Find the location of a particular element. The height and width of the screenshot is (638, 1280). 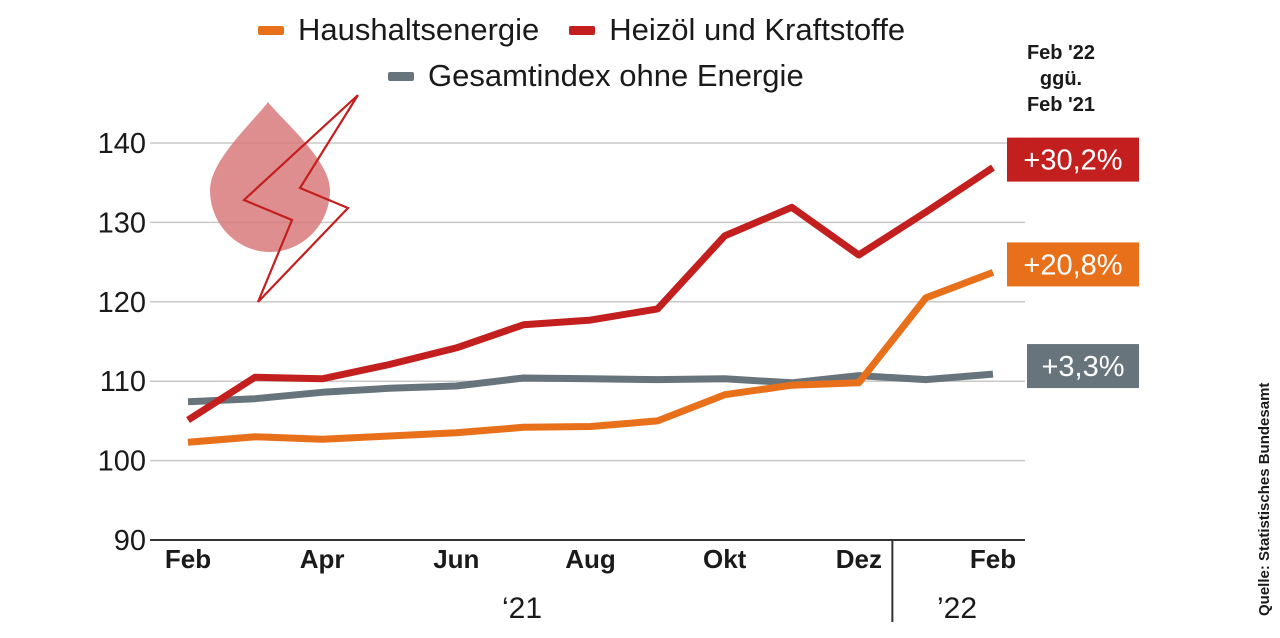

y-tick-label: 100 is located at coordinates (122, 462).